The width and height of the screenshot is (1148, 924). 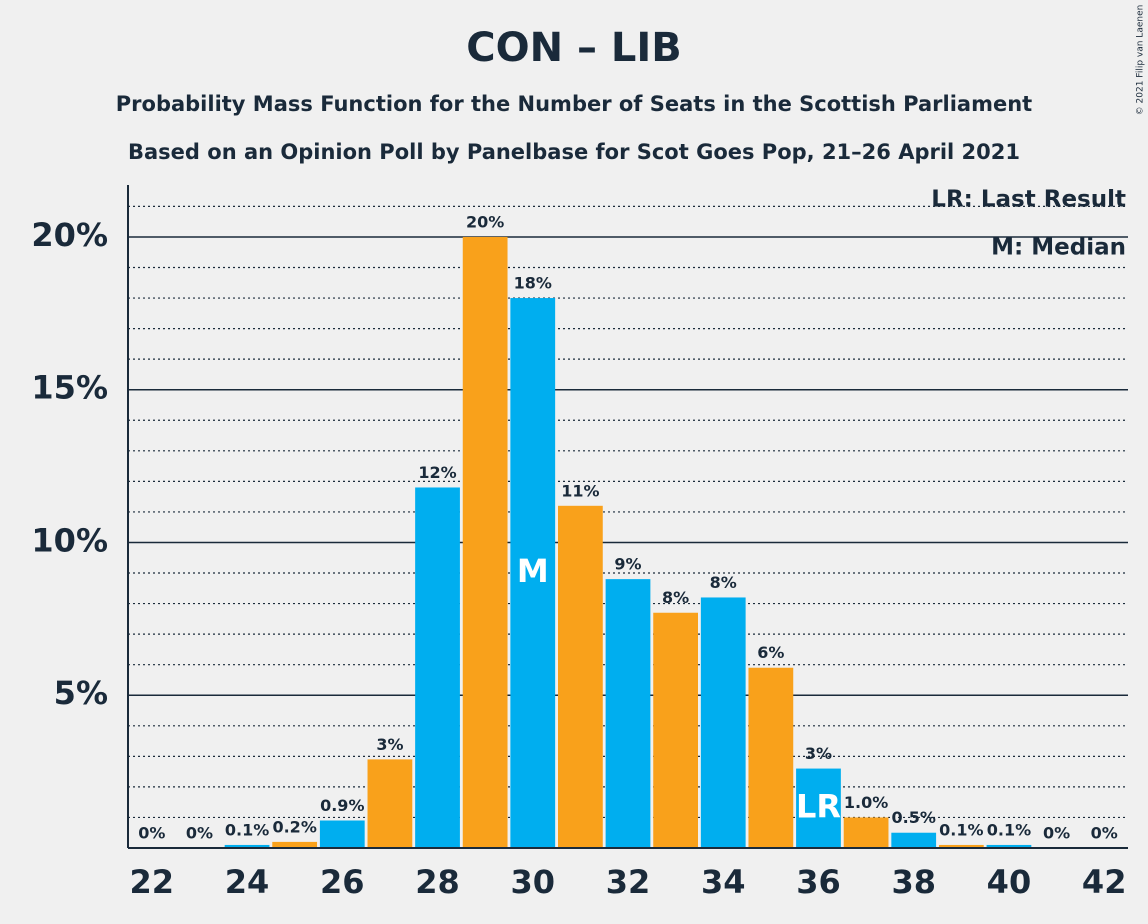 I want to click on value-label: 0.5%, so click(x=914, y=817).